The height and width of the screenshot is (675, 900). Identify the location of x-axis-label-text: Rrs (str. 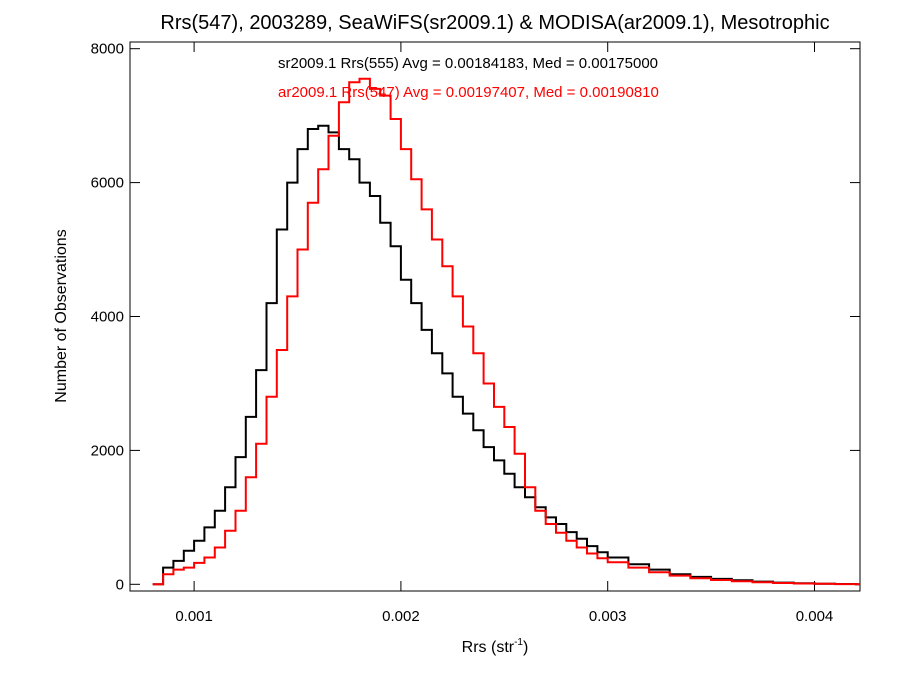
(488, 647).